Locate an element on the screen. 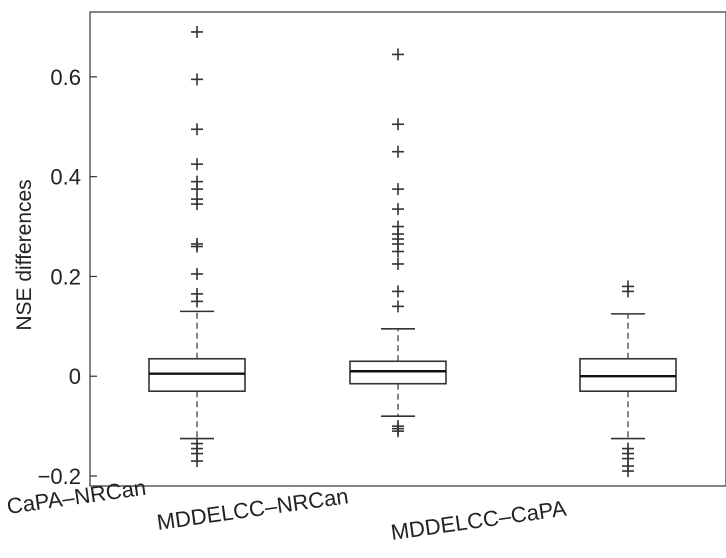  y-tick-label: −0.2 is located at coordinates (59, 476).